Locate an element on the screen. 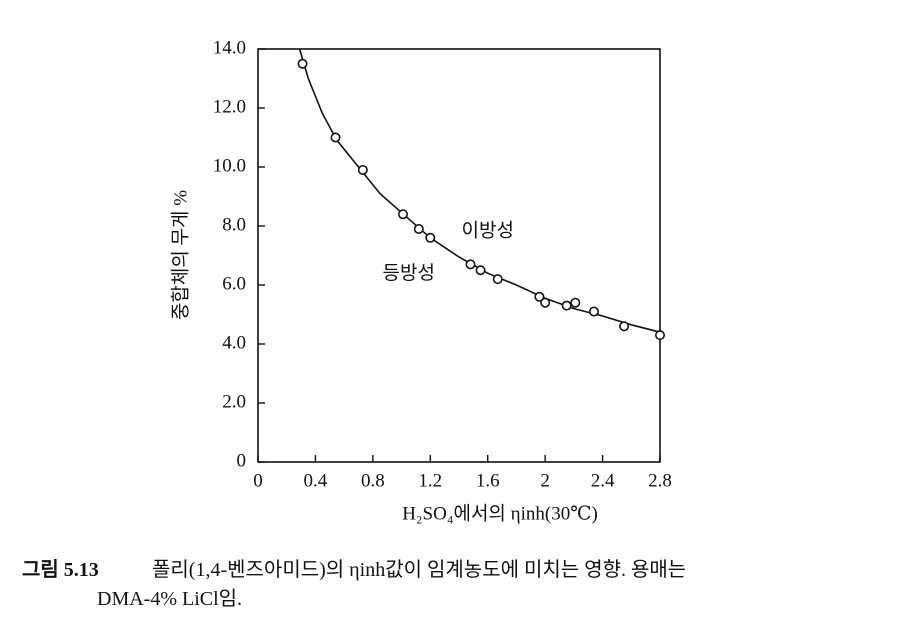 The height and width of the screenshot is (622, 897). y-tick-label: 6.0 is located at coordinates (234, 283).